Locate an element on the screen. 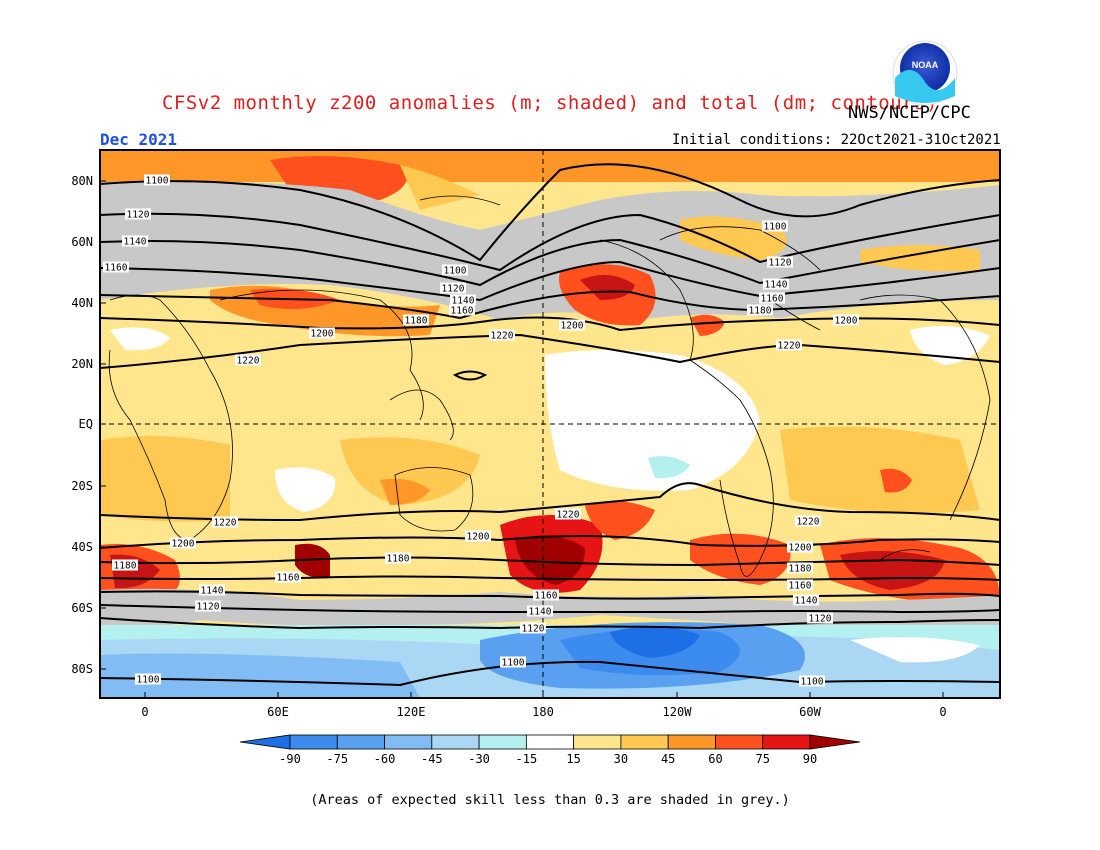  colorbar-label: 75 is located at coordinates (763, 759).